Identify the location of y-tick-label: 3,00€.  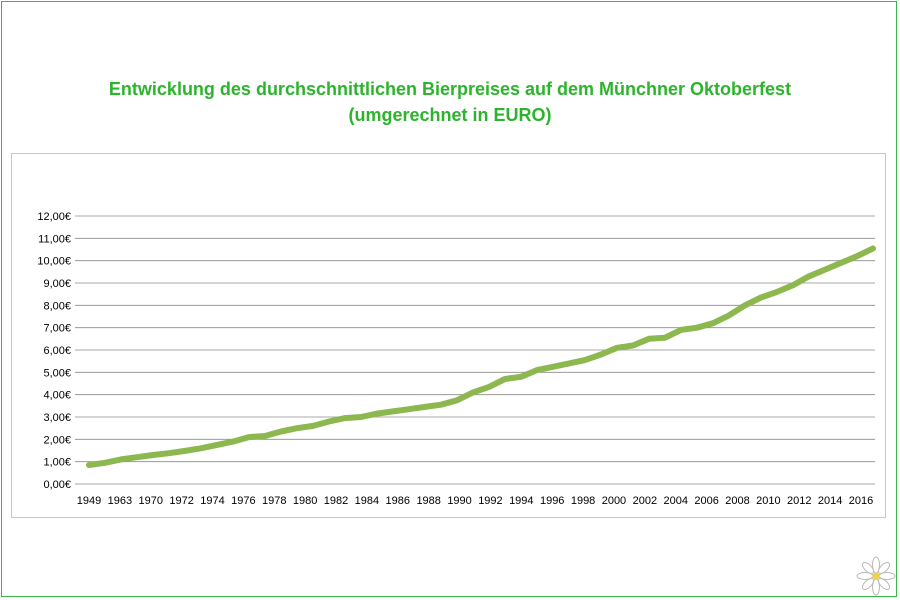
(57, 418).